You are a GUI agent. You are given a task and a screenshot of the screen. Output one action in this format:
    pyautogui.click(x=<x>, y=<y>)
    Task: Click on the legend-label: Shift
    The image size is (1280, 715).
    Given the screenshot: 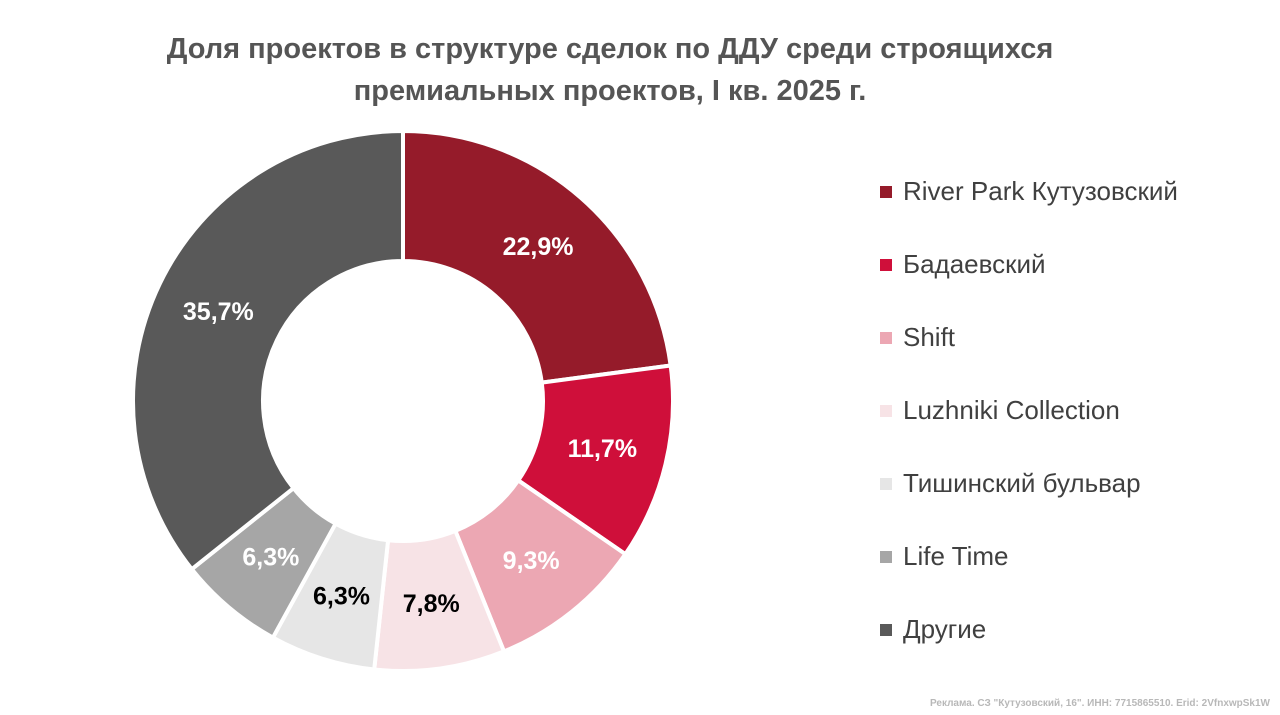 What is the action you would take?
    pyautogui.click(x=929, y=337)
    